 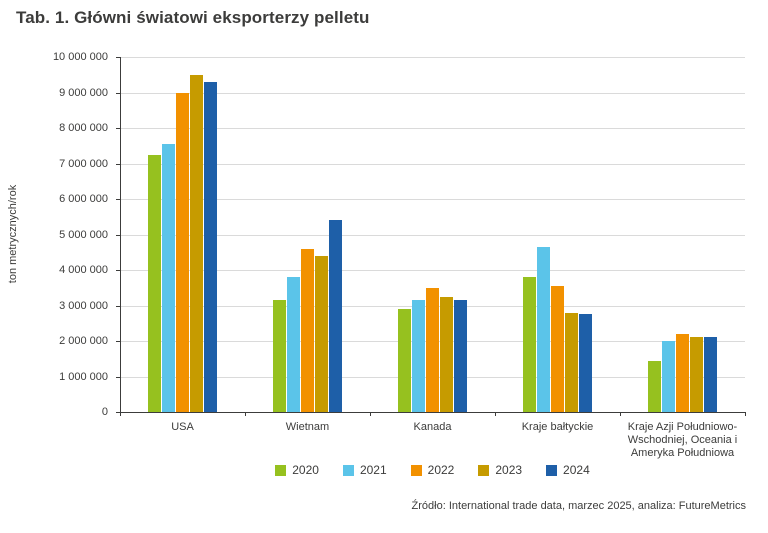 I want to click on legend-label: 2021, so click(x=373, y=470).